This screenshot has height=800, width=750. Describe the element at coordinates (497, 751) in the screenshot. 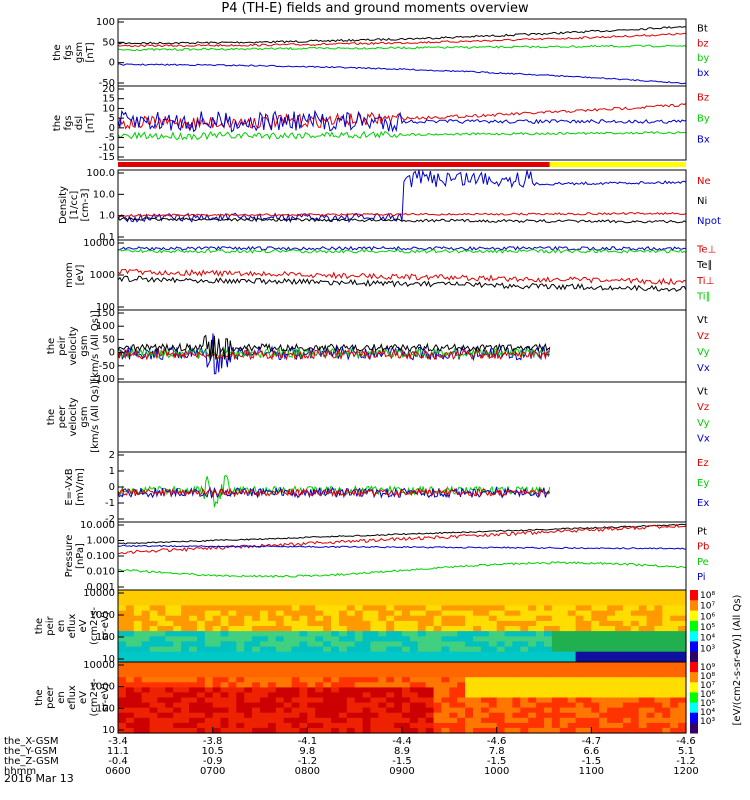

I see `x-tick-label: 7.8` at that location.